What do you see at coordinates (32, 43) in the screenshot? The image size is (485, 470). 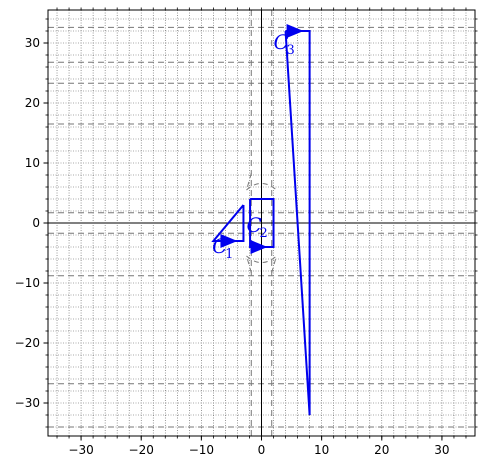 I see `y-tick-label: 30` at bounding box center [32, 43].